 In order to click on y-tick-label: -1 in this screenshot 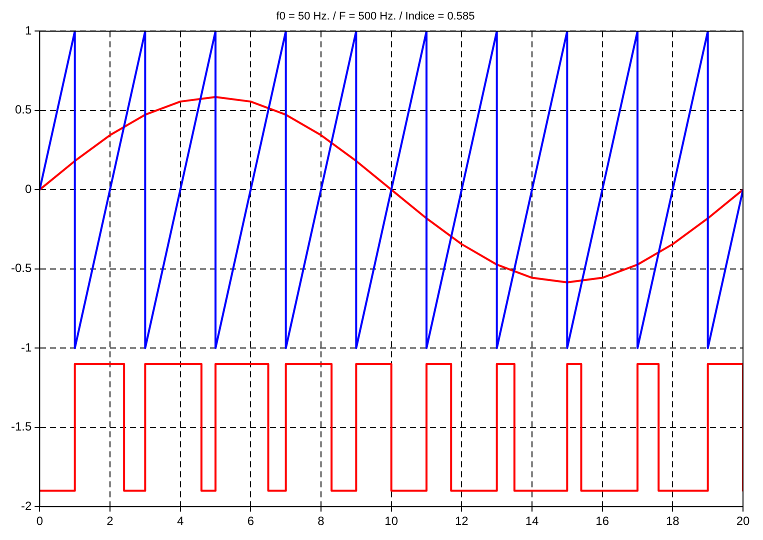, I will do `click(26, 347)`.